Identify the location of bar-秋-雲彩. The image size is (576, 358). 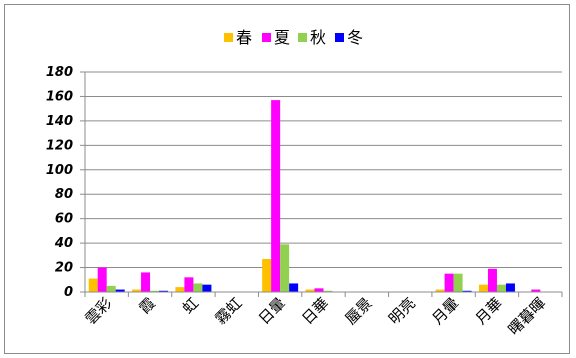
(111, 288).